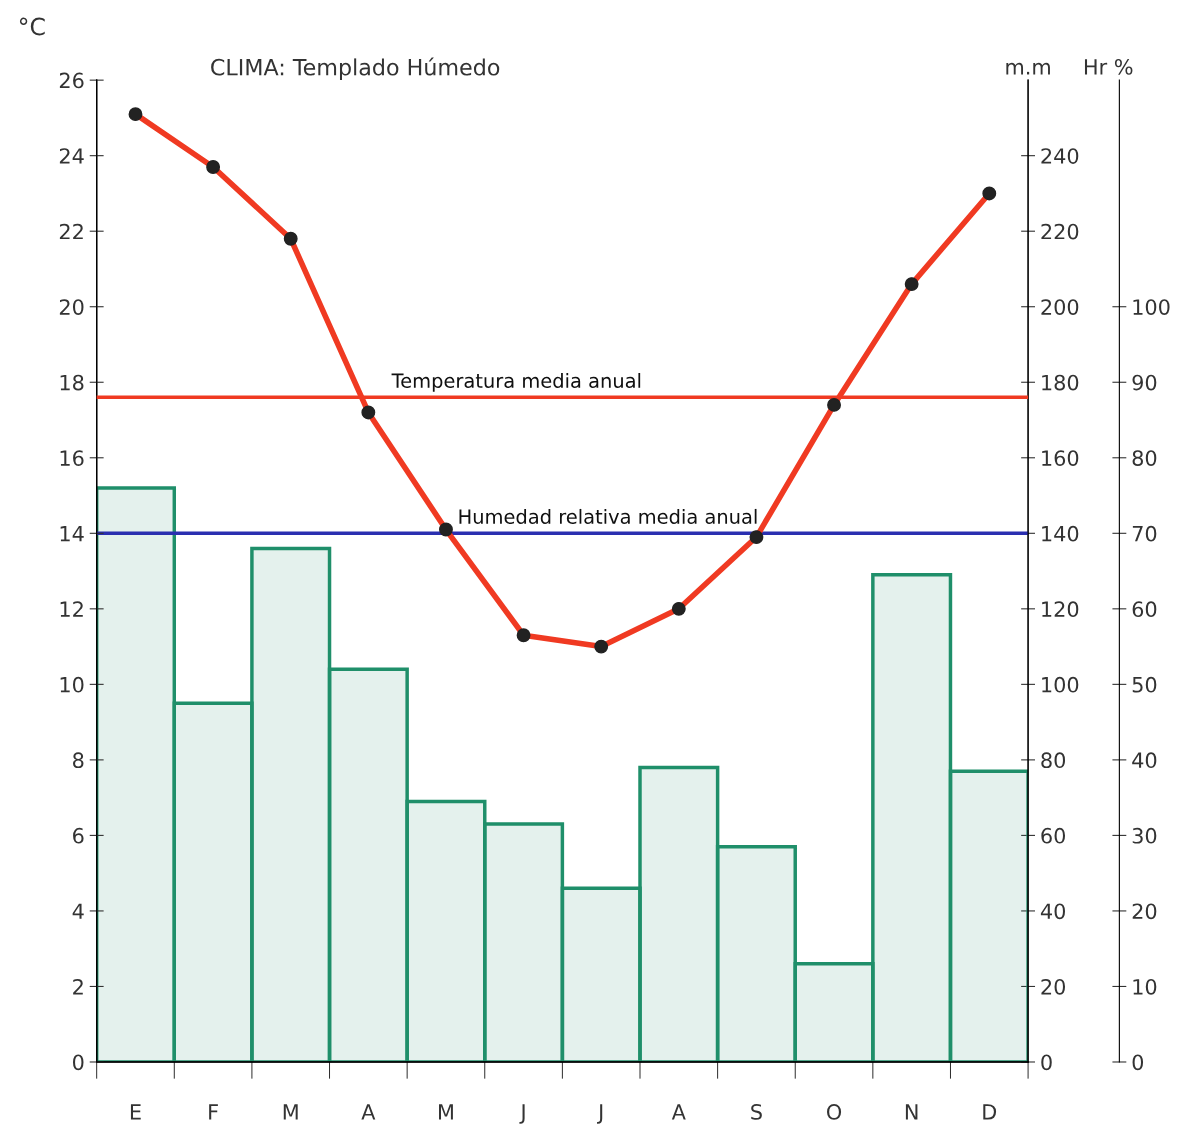 This screenshot has width=1179, height=1145. Describe the element at coordinates (78, 986) in the screenshot. I see `y-tick-label: 2` at that location.